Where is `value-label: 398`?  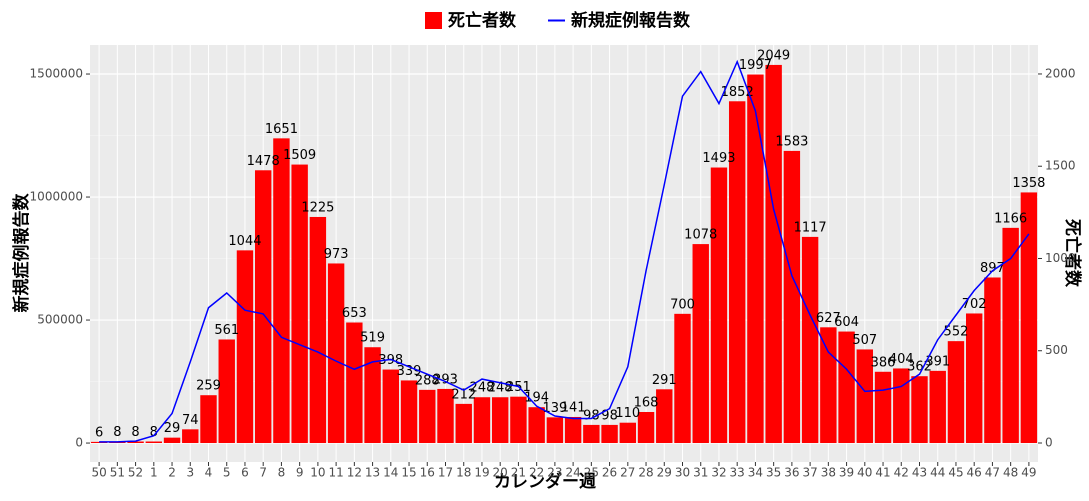 value-label: 398 is located at coordinates (390, 360).